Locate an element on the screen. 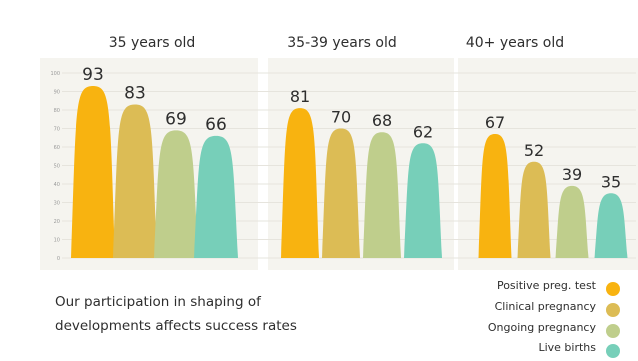  y-tick-label-50: 50 is located at coordinates (57, 167).